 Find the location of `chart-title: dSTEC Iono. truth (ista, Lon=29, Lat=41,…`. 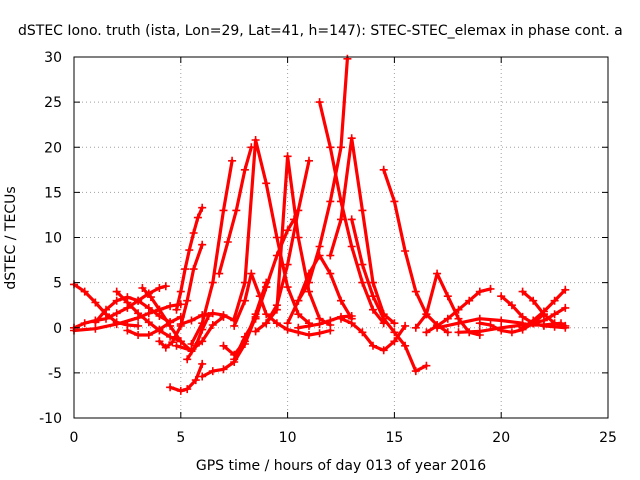

chart-title: dSTEC Iono. truth (ista, Lon=29, Lat=41,… is located at coordinates (320, 31).